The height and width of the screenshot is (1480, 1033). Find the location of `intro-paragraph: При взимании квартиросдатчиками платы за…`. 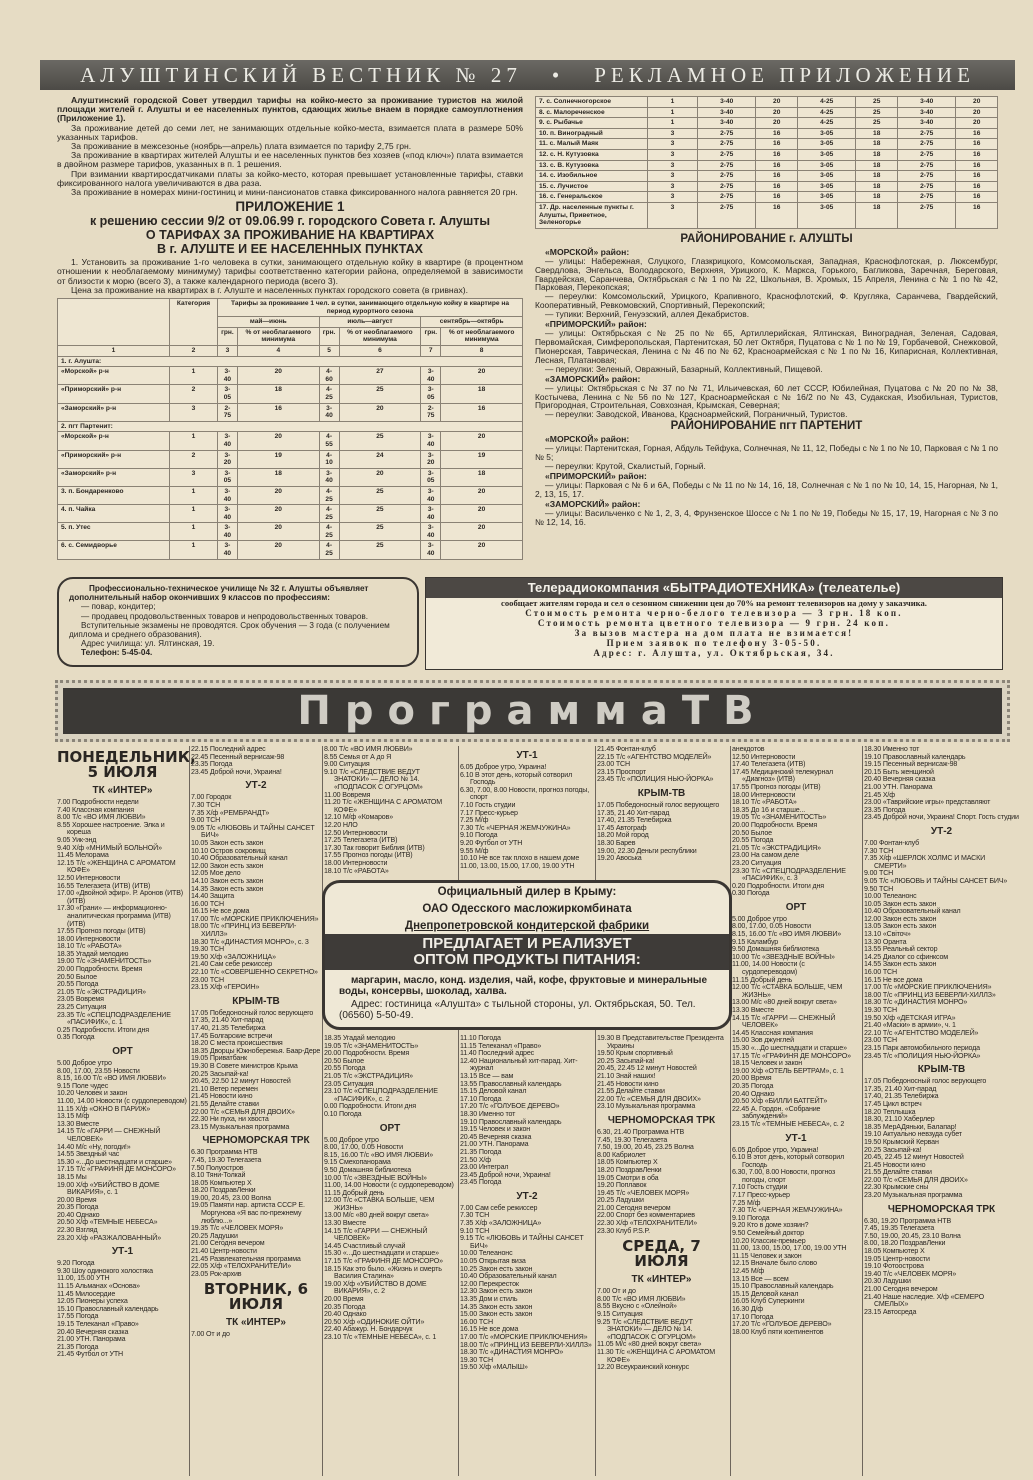

intro-paragraph: При взимании квартиросдатчиками платы за… is located at coordinates (290, 178).